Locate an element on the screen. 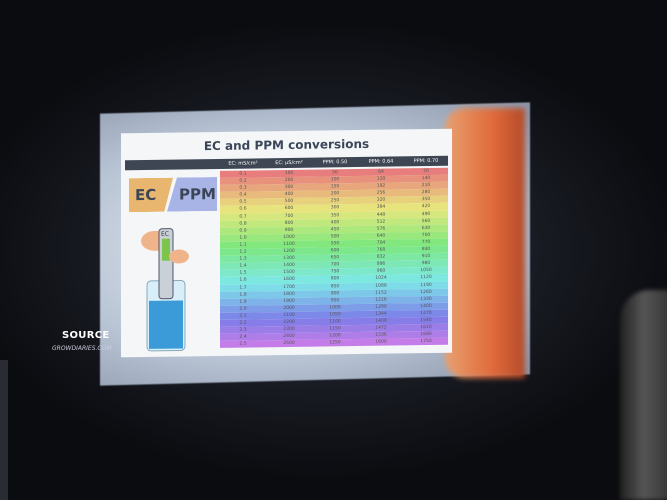 This screenshot has width=667, height=500. header-ec-ms: EC: mS/cm² is located at coordinates (243, 163).